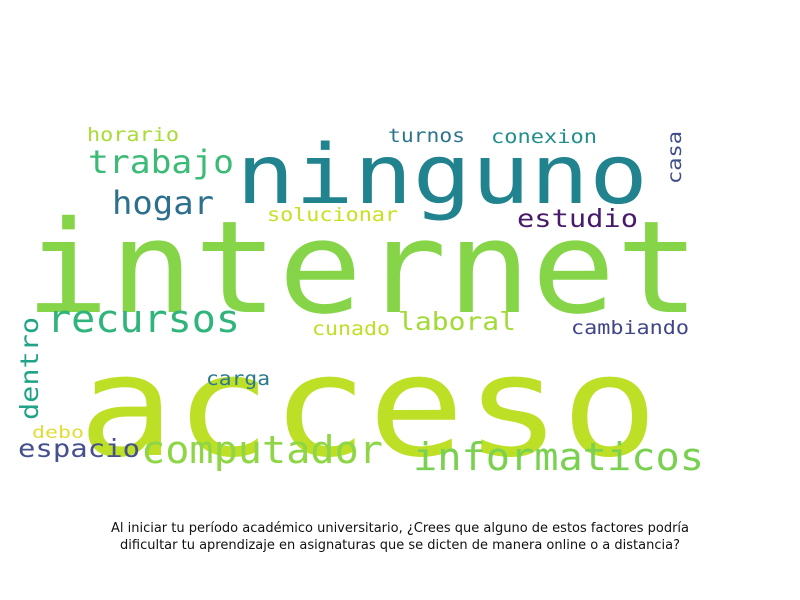  I want to click on word-carga: carga, so click(238, 379).